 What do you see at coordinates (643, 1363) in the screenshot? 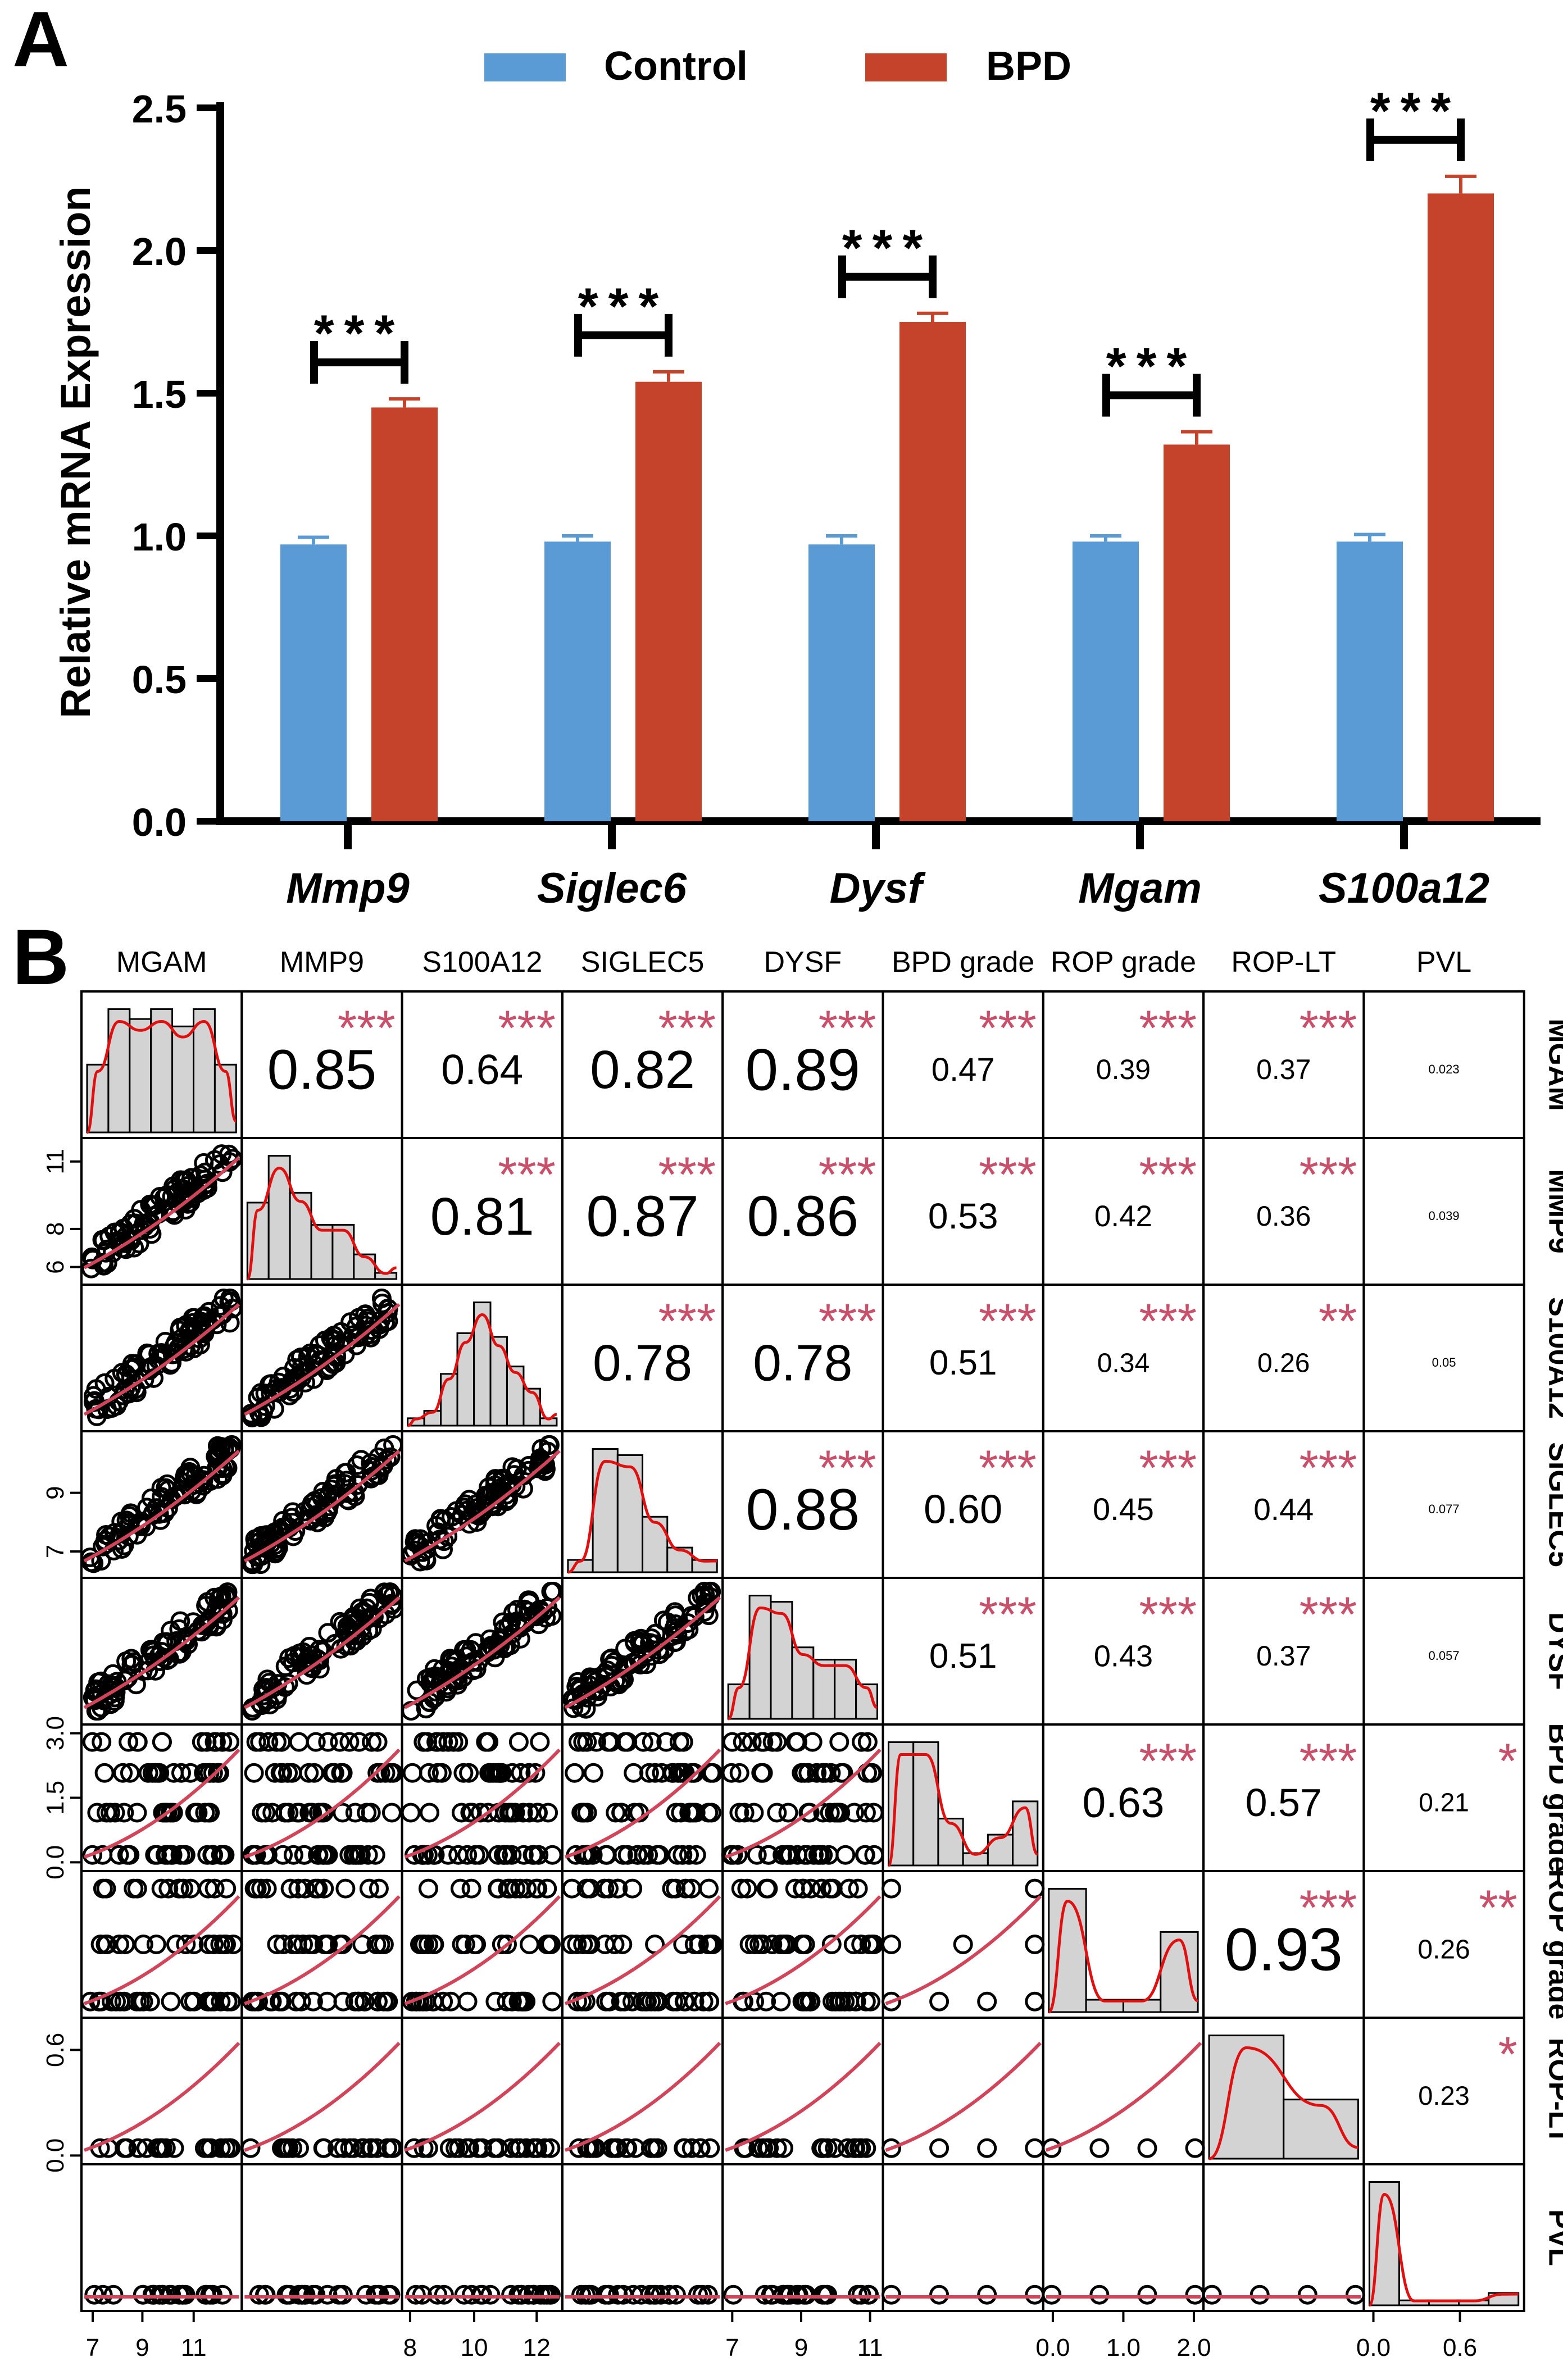
I see `correlation-value: 0.78` at bounding box center [643, 1363].